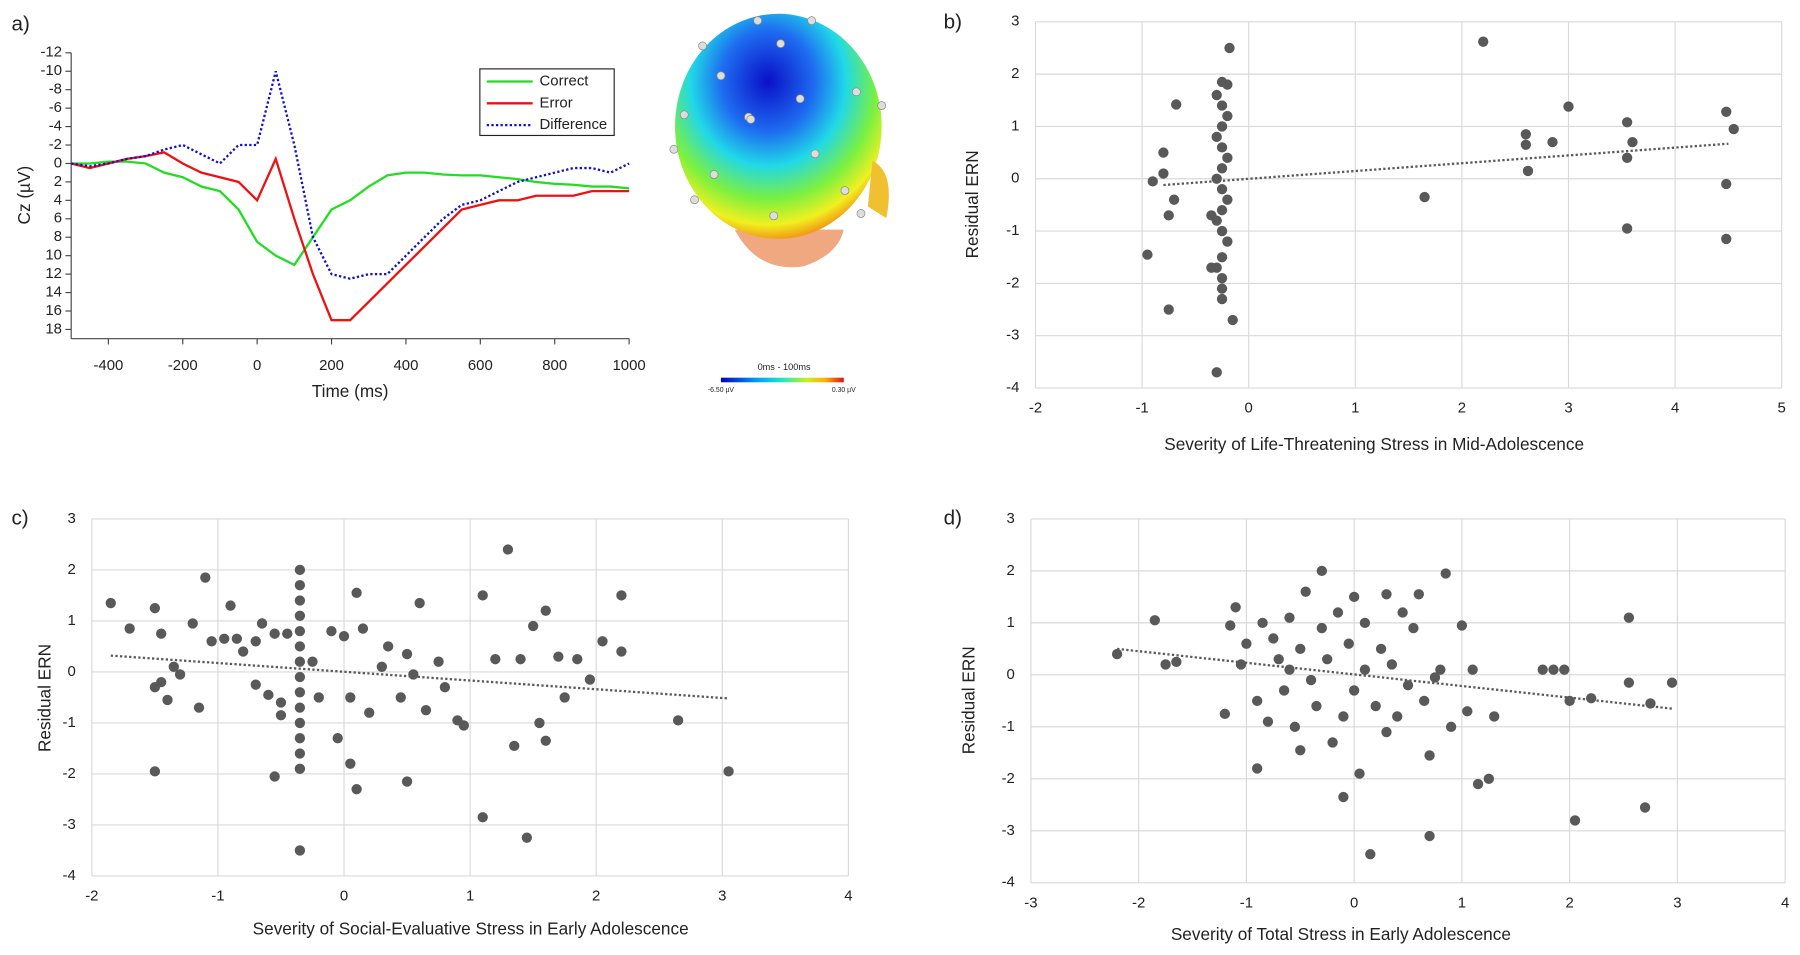  I want to click on y-tick-label: 18, so click(53, 328).